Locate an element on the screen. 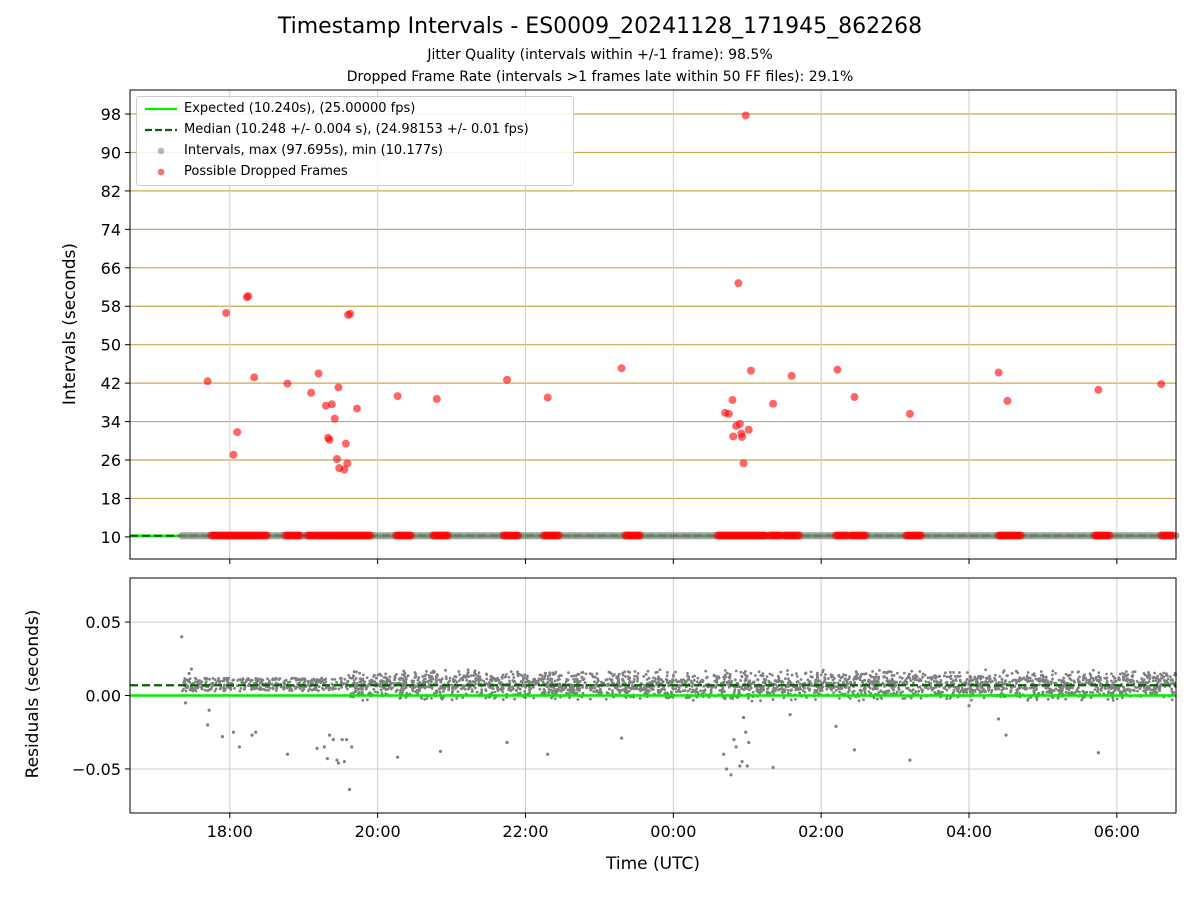  x-tick-label: 04:00 is located at coordinates (969, 831).